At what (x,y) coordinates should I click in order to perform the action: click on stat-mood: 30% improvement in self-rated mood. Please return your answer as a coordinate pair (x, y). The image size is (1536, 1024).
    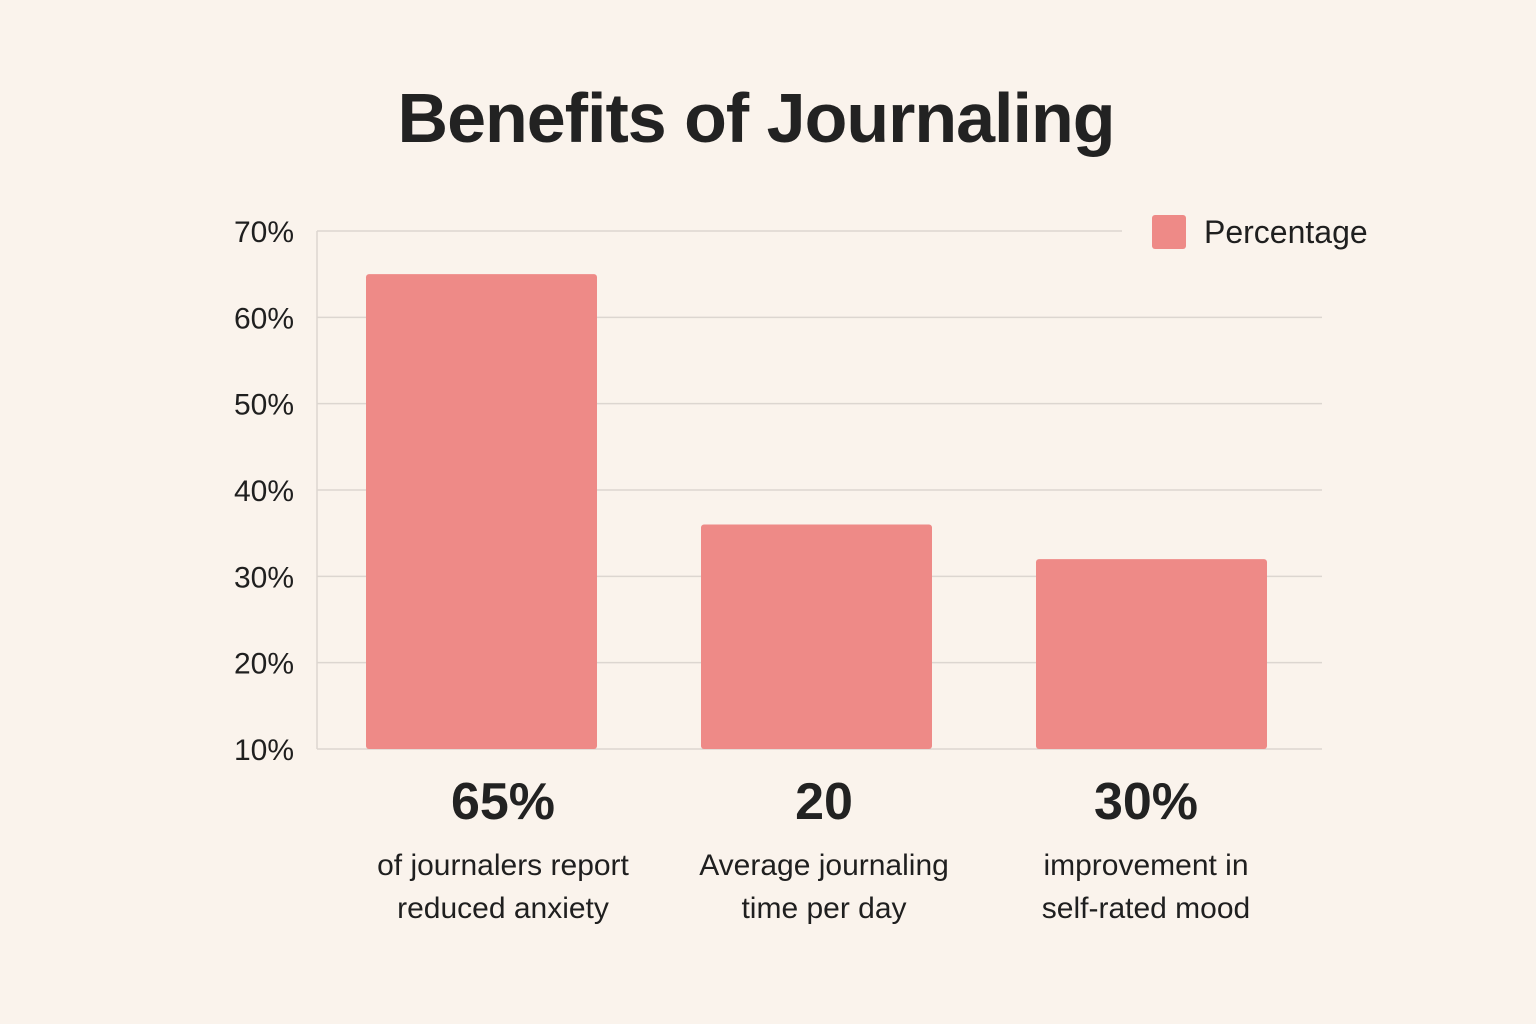
    Looking at the image, I should click on (1146, 851).